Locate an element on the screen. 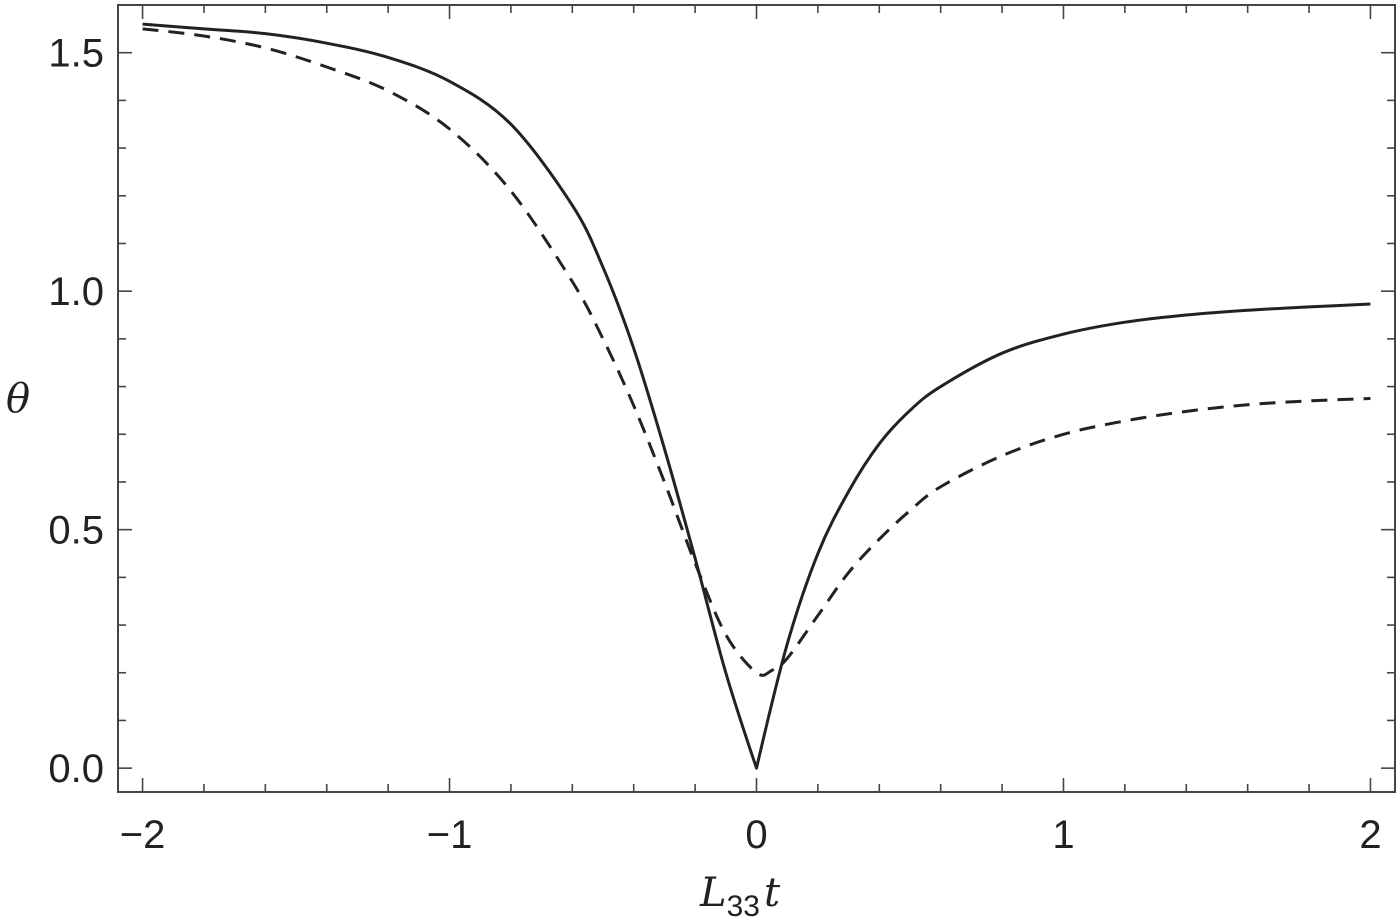 This screenshot has height=921, width=1400. x-axis-label-rest: t is located at coordinates (772, 893).